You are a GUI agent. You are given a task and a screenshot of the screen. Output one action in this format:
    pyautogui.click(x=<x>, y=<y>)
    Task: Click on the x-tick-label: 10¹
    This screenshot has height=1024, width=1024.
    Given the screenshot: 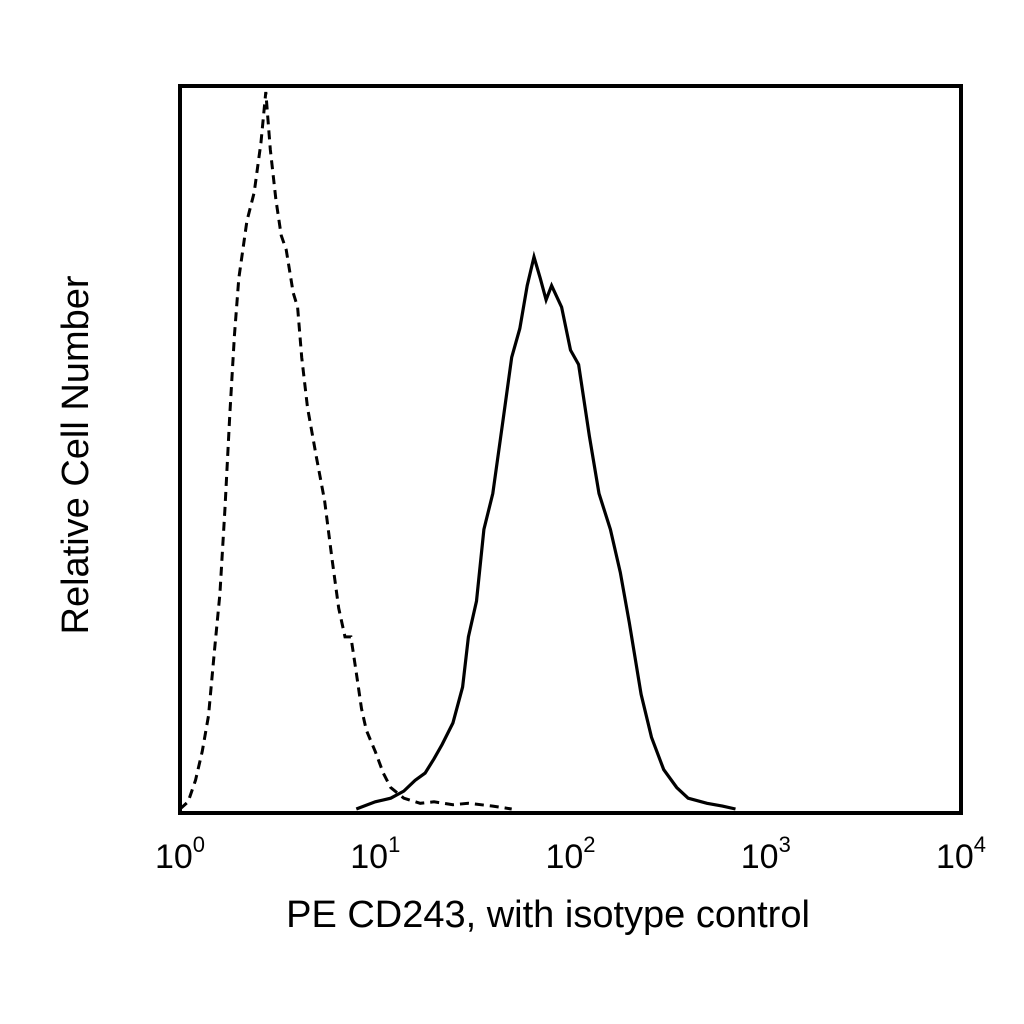 What is the action you would take?
    pyautogui.click(x=375, y=854)
    